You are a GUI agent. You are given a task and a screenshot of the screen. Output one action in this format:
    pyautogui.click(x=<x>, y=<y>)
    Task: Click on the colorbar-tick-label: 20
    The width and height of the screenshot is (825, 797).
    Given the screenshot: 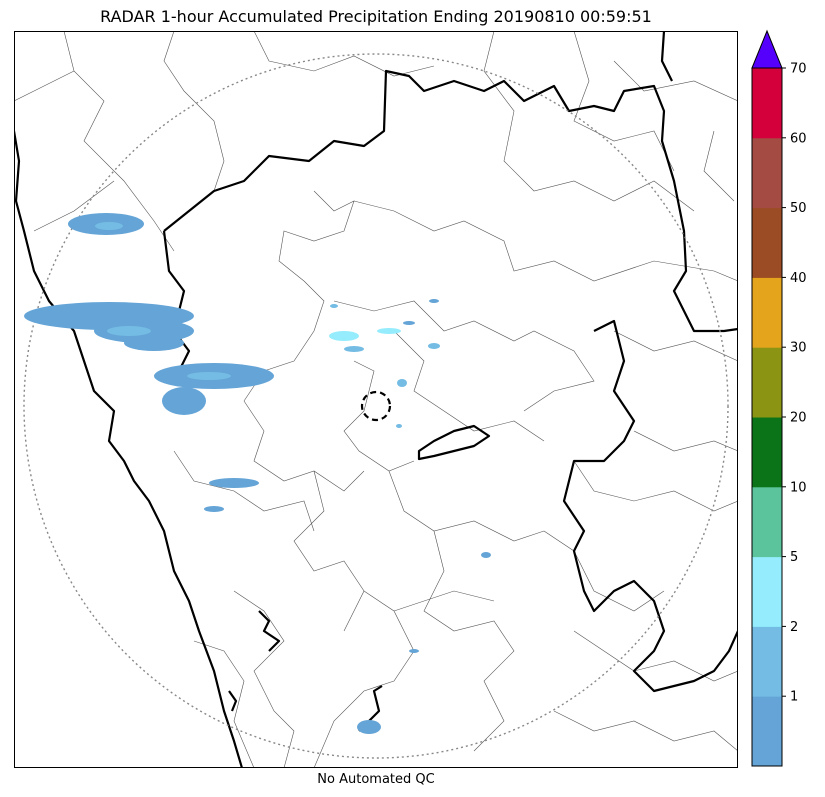 What is the action you would take?
    pyautogui.click(x=798, y=418)
    